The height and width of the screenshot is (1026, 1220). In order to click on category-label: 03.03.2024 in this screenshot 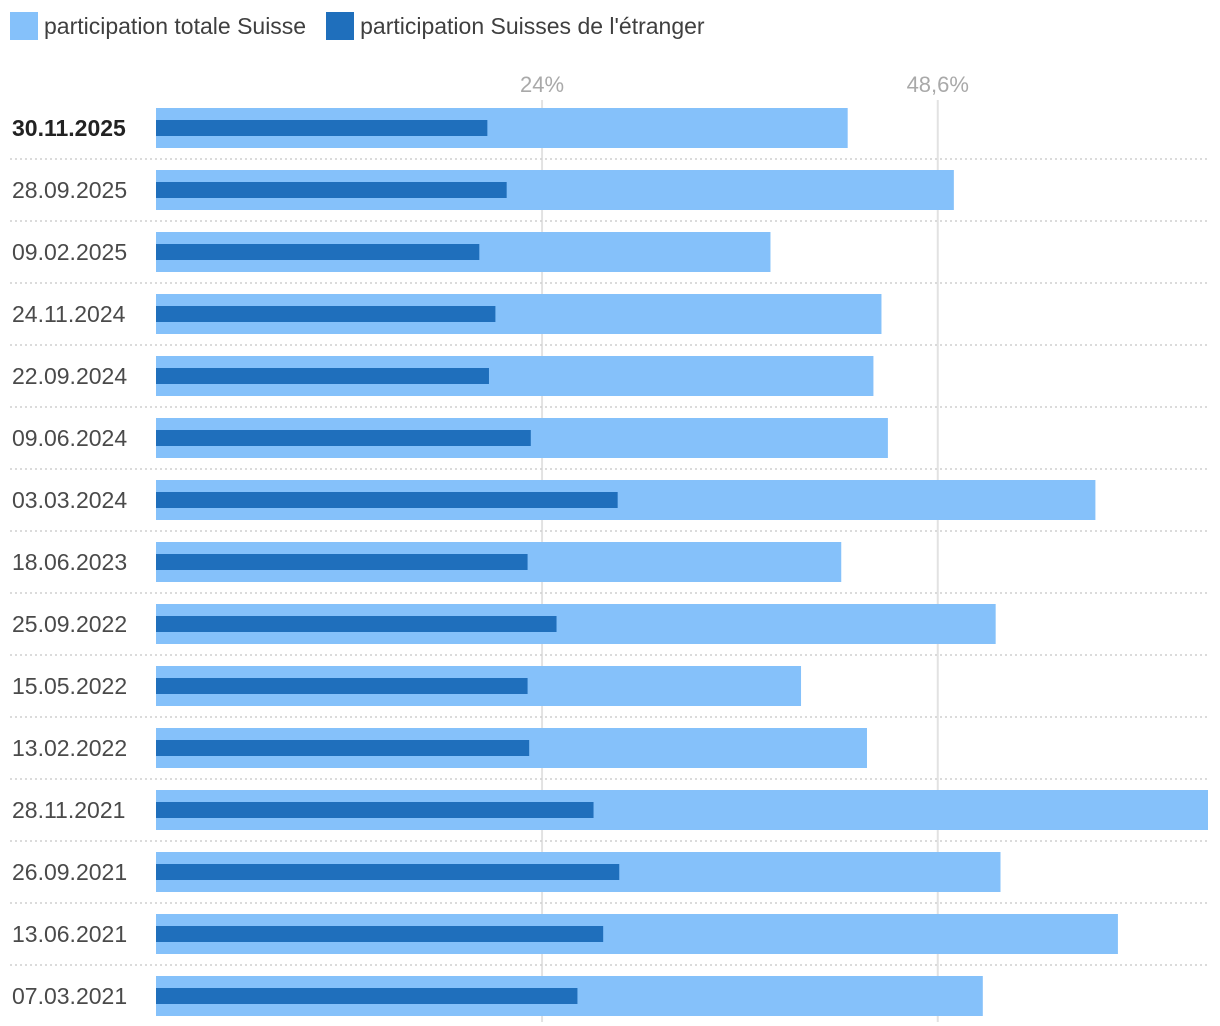, I will do `click(69, 500)`.